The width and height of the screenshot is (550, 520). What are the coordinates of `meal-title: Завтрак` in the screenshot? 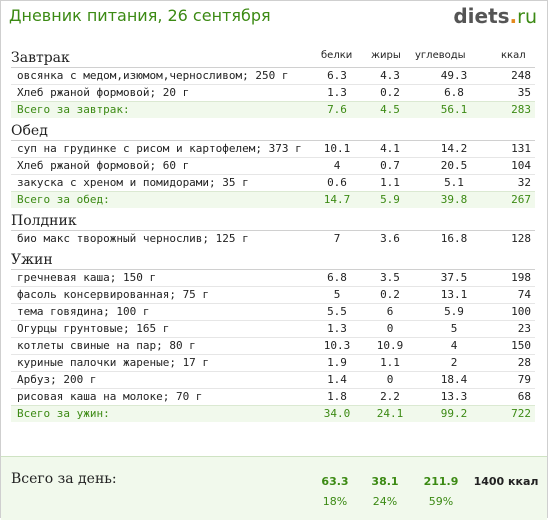 It's located at (40, 58).